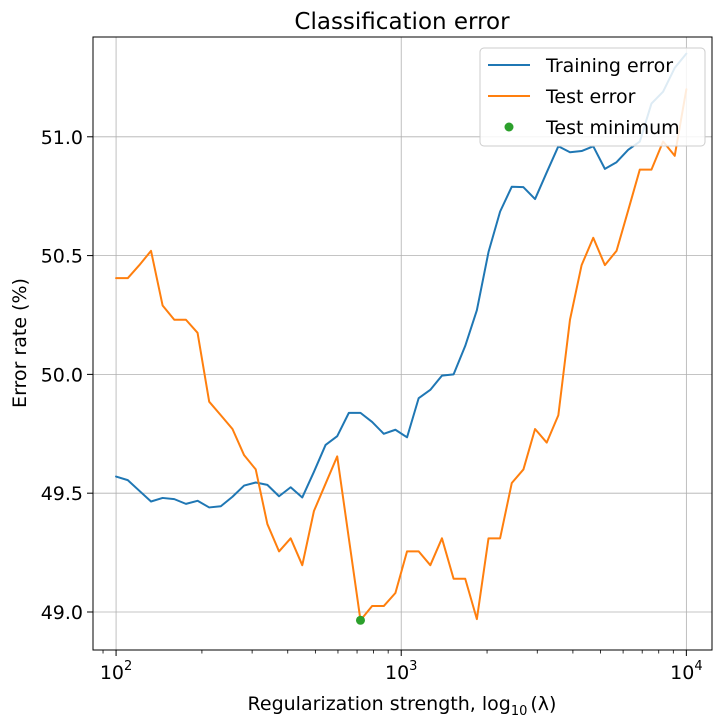 This screenshot has width=721, height=726. I want to click on y-tick-label: 49.5, so click(62, 494).